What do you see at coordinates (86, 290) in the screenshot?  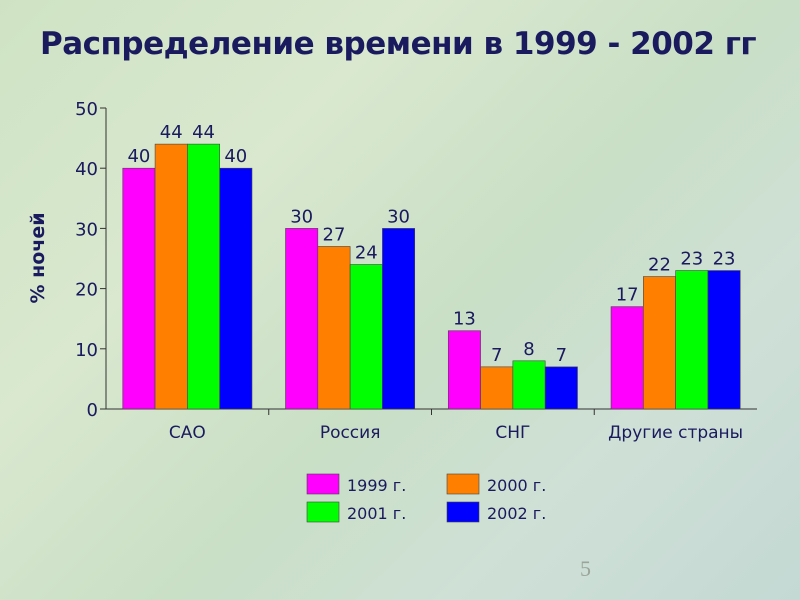 I see `y-tick-label: 20` at bounding box center [86, 290].